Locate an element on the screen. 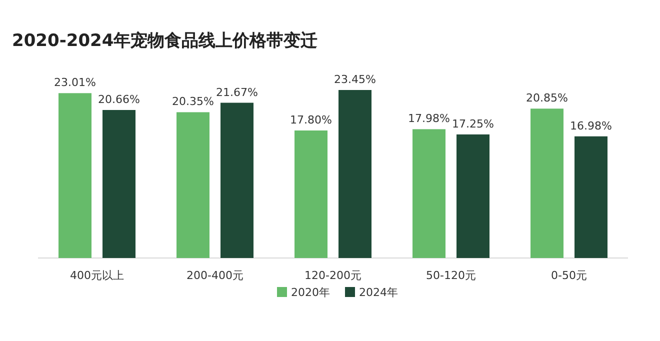  data-label: 17.80% is located at coordinates (311, 119).